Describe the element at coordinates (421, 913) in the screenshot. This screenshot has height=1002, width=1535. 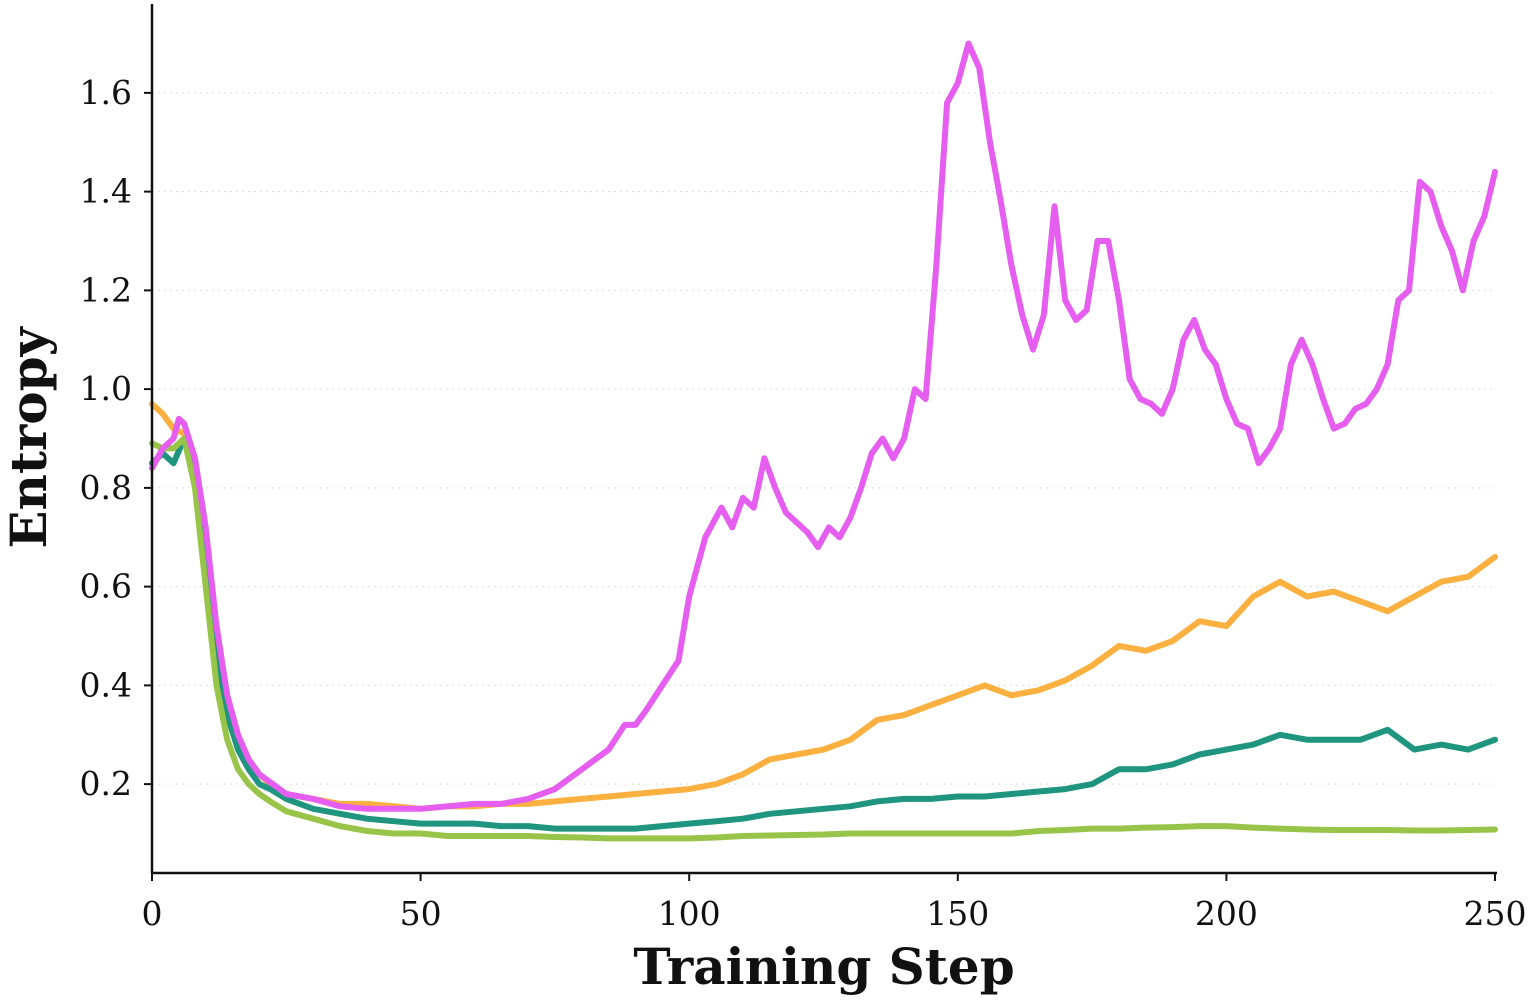
I see `x-tick-label: 50` at that location.